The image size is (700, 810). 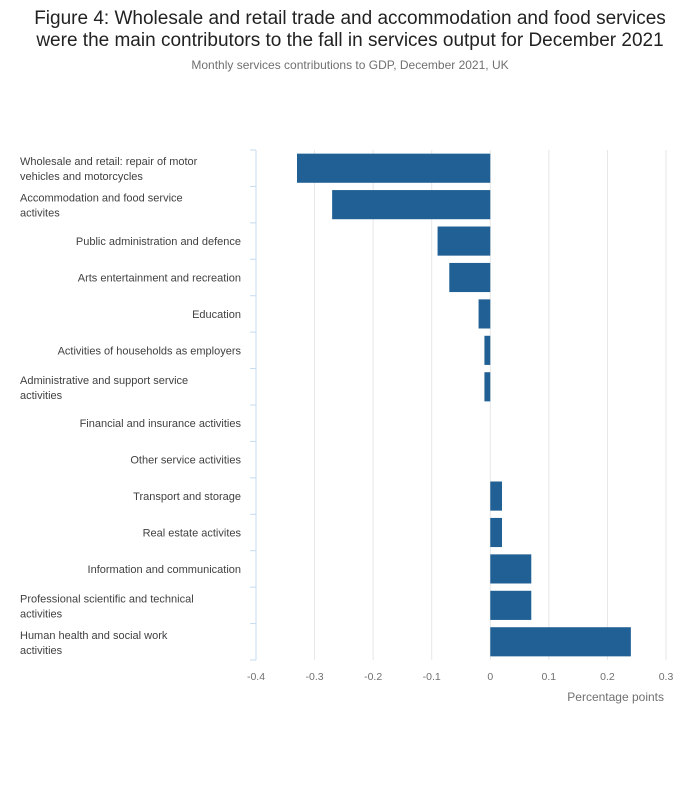 What do you see at coordinates (615, 697) in the screenshot?
I see `x-axis-title: Percentage points` at bounding box center [615, 697].